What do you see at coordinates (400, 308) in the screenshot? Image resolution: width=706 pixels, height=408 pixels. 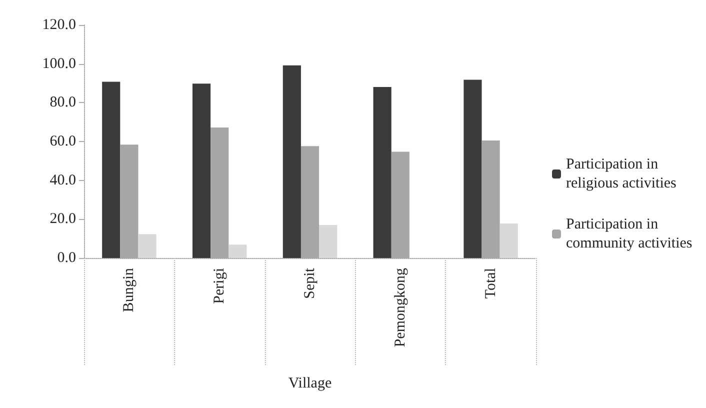 I see `x-tick-label: Pemongkong` at bounding box center [400, 308].